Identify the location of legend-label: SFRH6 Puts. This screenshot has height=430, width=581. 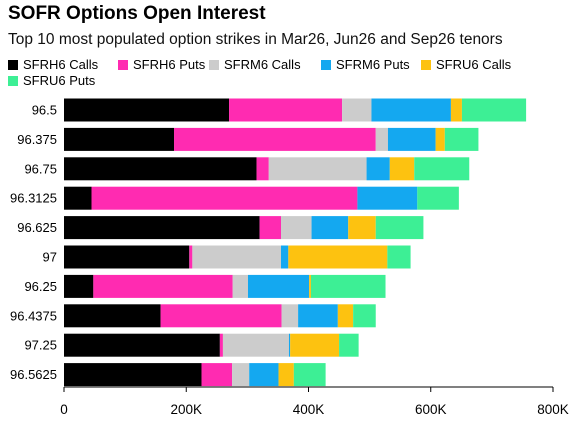
(169, 64).